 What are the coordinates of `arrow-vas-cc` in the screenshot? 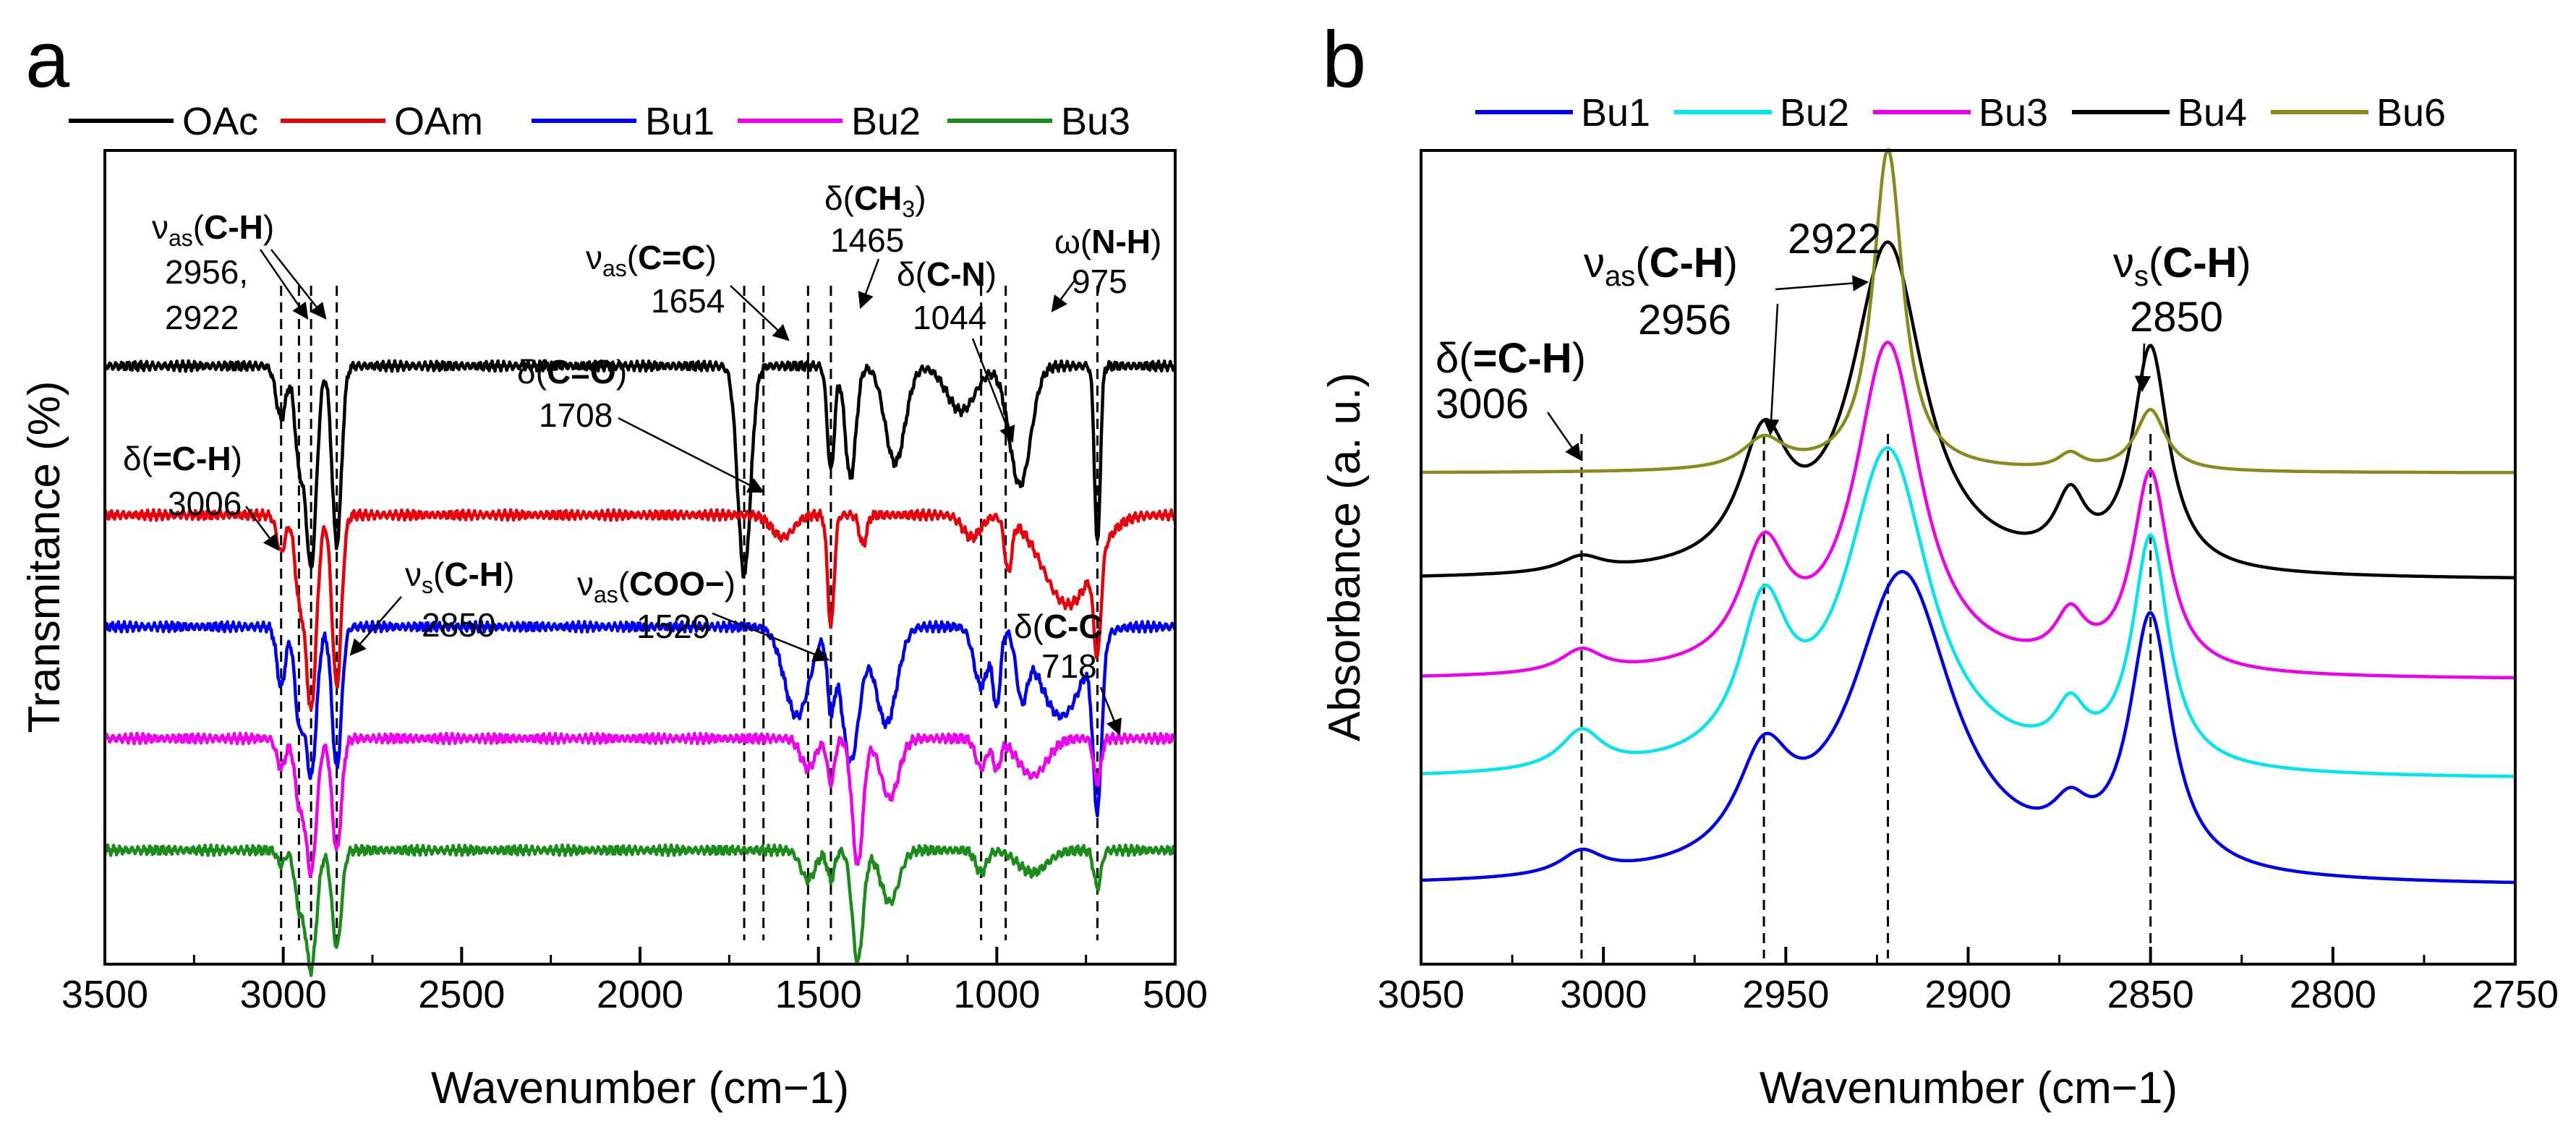 It's located at (760, 313).